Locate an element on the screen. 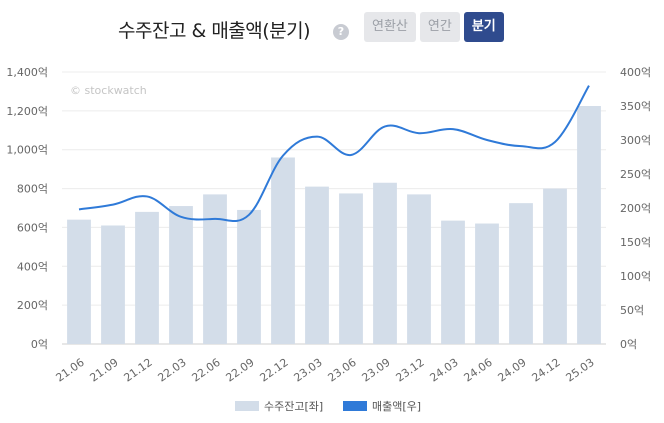 The width and height of the screenshot is (664, 423). left-axis-tick: 1,400억 is located at coordinates (27, 72).